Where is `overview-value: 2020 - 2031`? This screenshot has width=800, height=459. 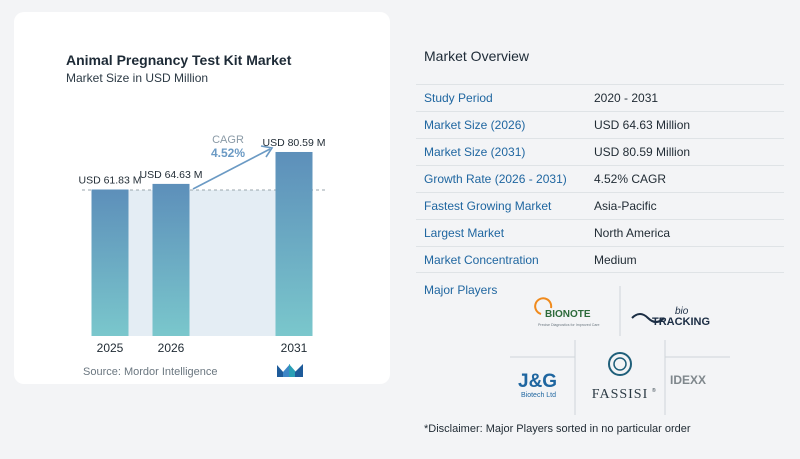 overview-value: 2020 - 2031 is located at coordinates (626, 98).